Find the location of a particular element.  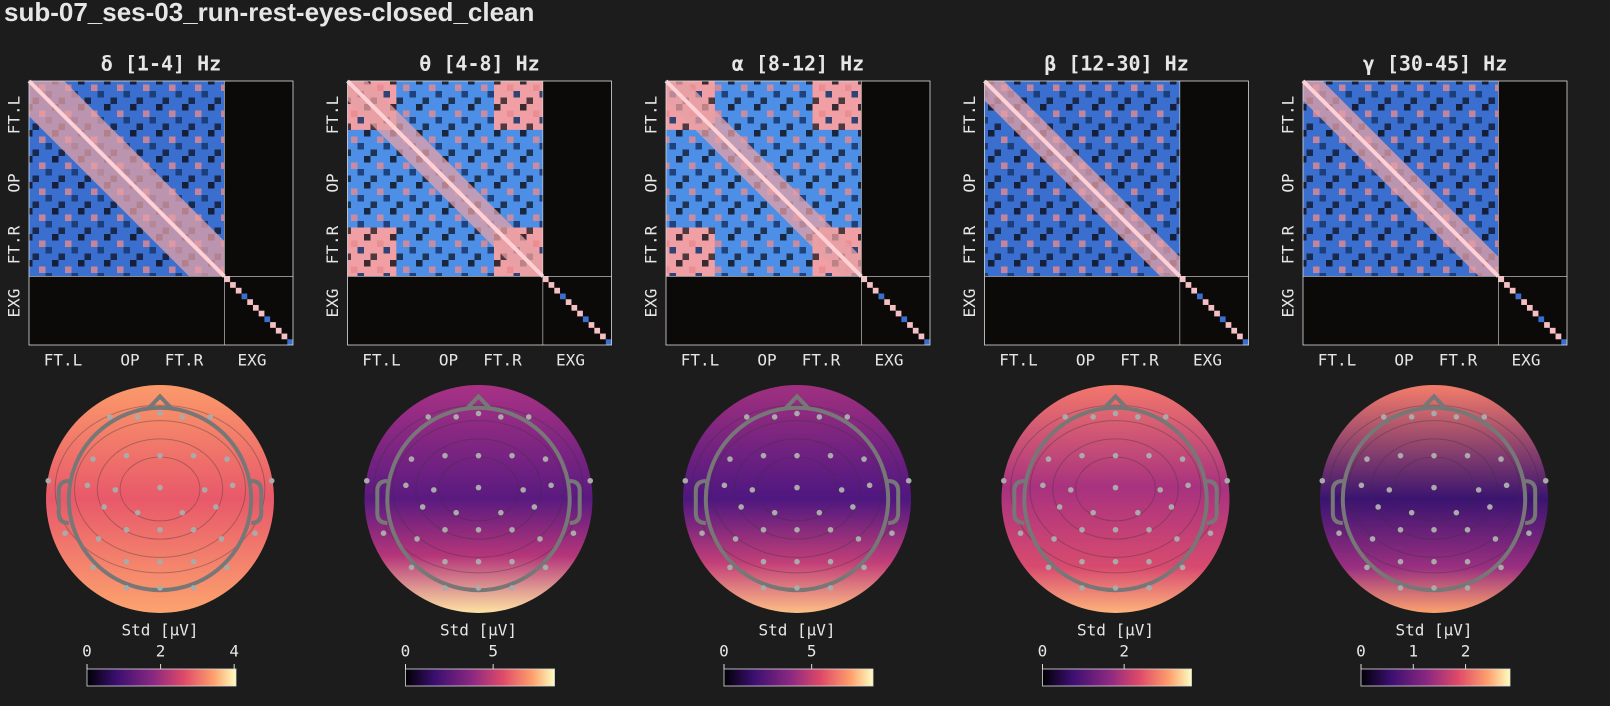

topomap is located at coordinates (797, 499).